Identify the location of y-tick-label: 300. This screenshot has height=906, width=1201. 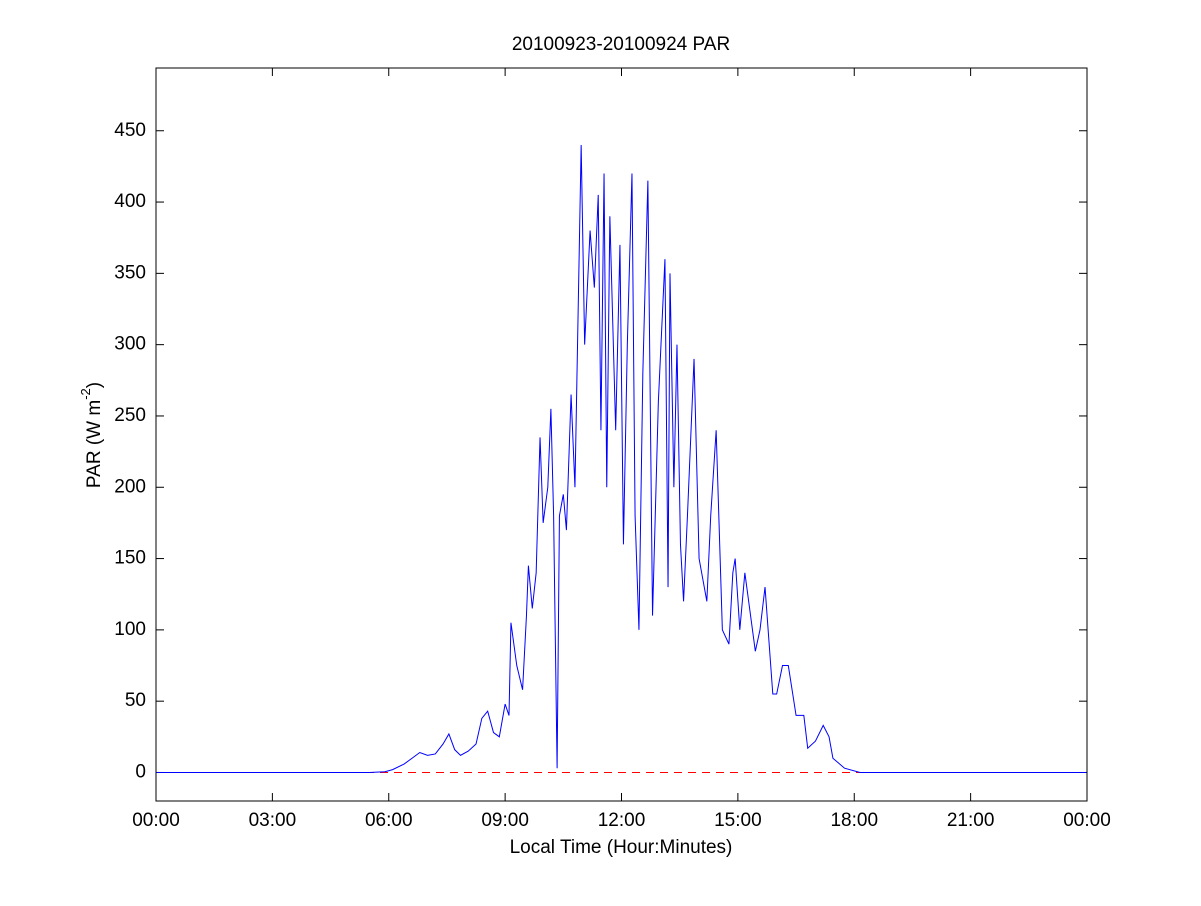
(130, 344).